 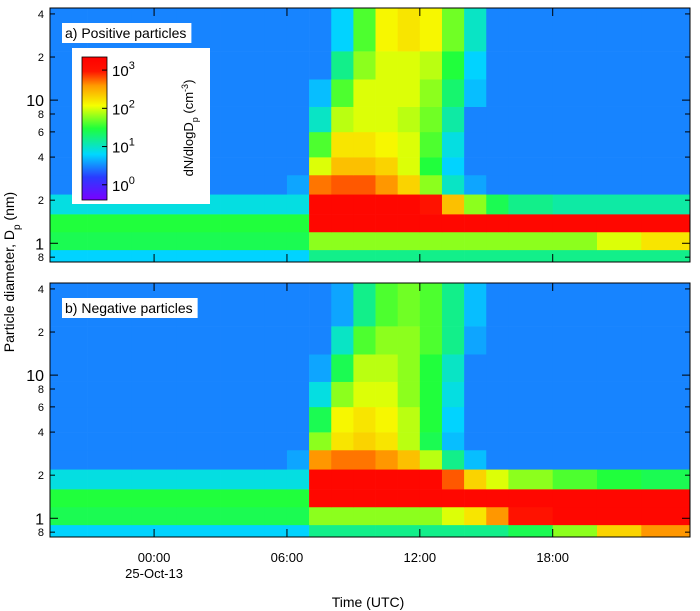 What do you see at coordinates (154, 573) in the screenshot?
I see `date-label: 25-Oct-13` at bounding box center [154, 573].